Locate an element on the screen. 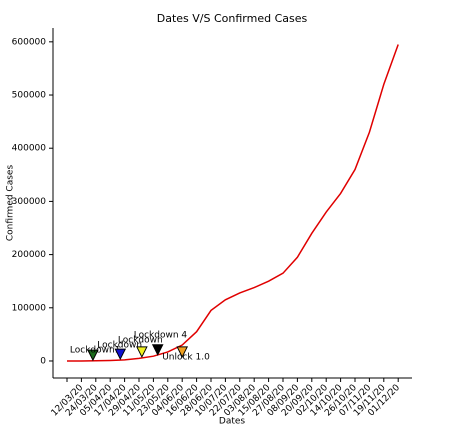 The width and height of the screenshot is (474, 433). annotation-label: Lockdown1 is located at coordinates (95, 351).